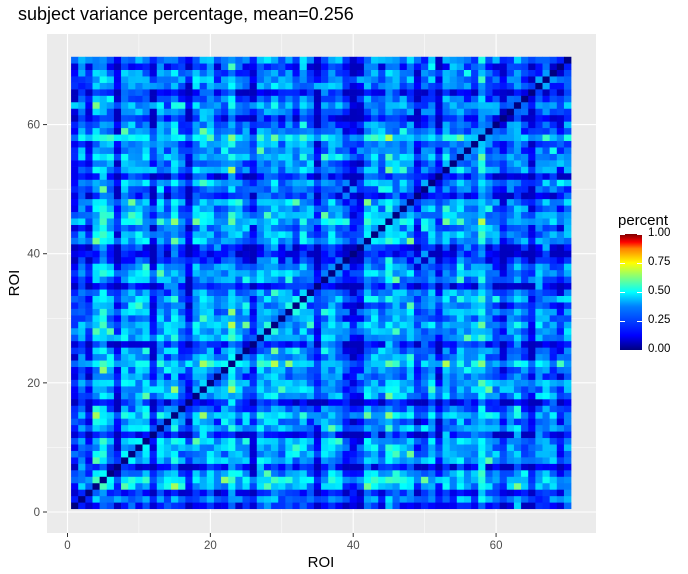 The width and height of the screenshot is (688, 574). I want to click on legend-colorbar, so click(631, 292).